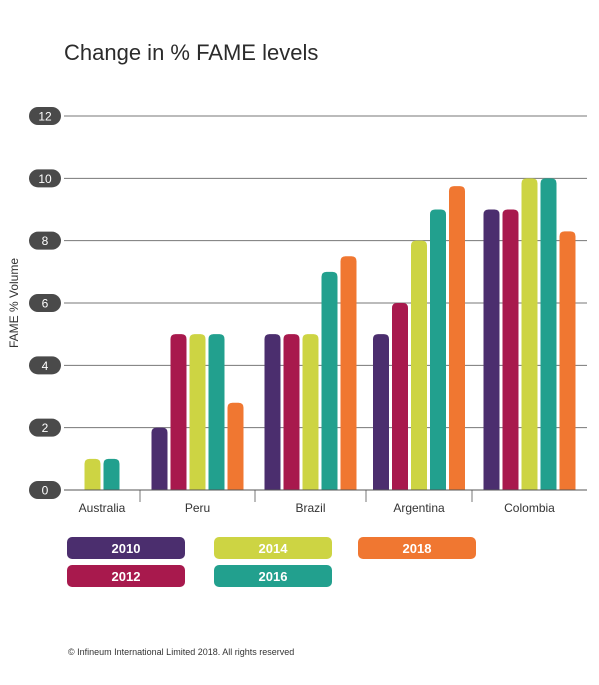 This screenshot has height=685, width=599. I want to click on bar-2018-peru, so click(235, 446).